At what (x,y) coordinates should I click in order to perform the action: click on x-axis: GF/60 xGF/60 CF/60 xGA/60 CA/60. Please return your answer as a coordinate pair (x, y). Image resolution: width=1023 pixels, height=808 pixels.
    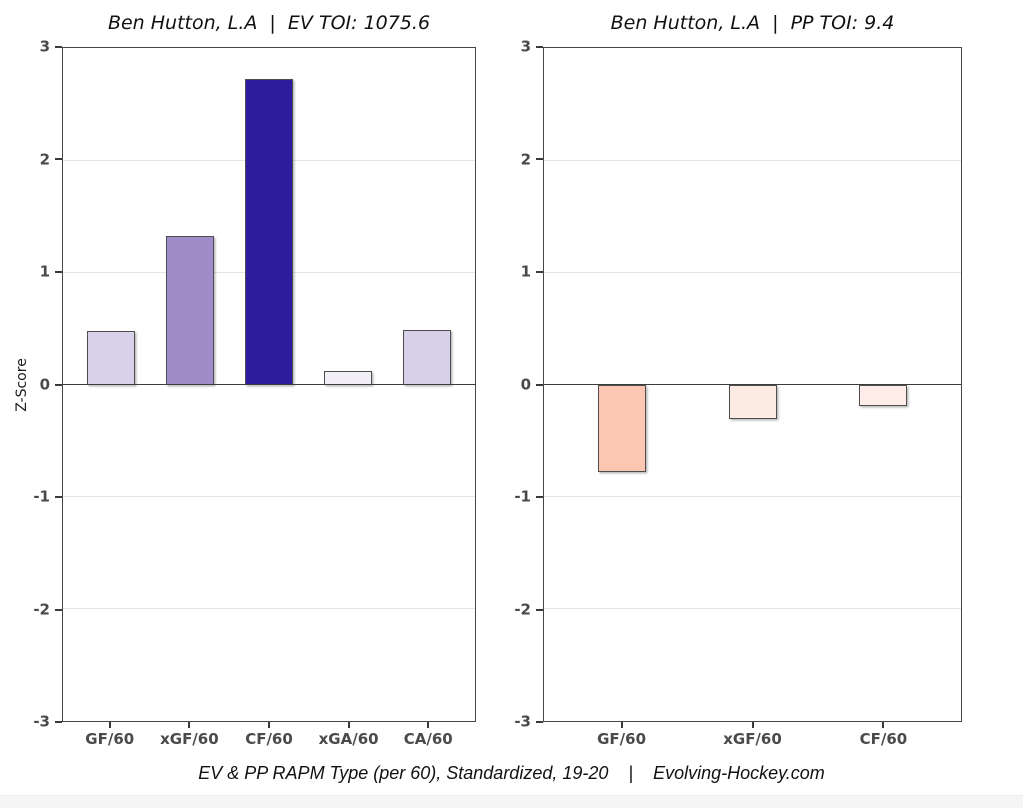
    Looking at the image, I should click on (269, 745).